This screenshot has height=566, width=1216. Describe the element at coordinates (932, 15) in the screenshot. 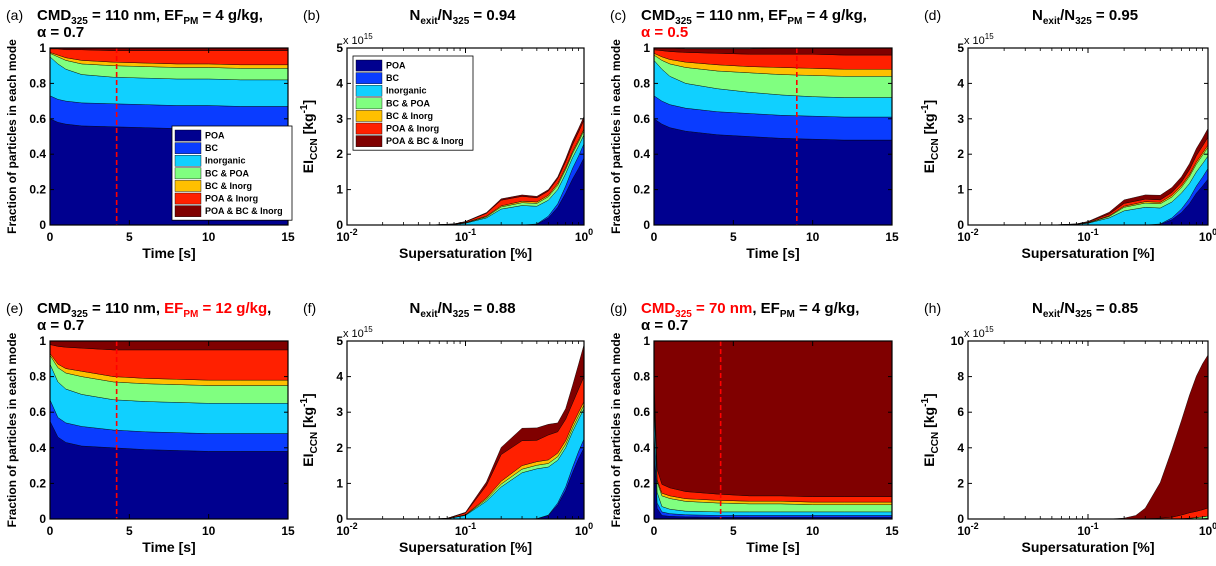

I see `panel-label: (d)` at that location.